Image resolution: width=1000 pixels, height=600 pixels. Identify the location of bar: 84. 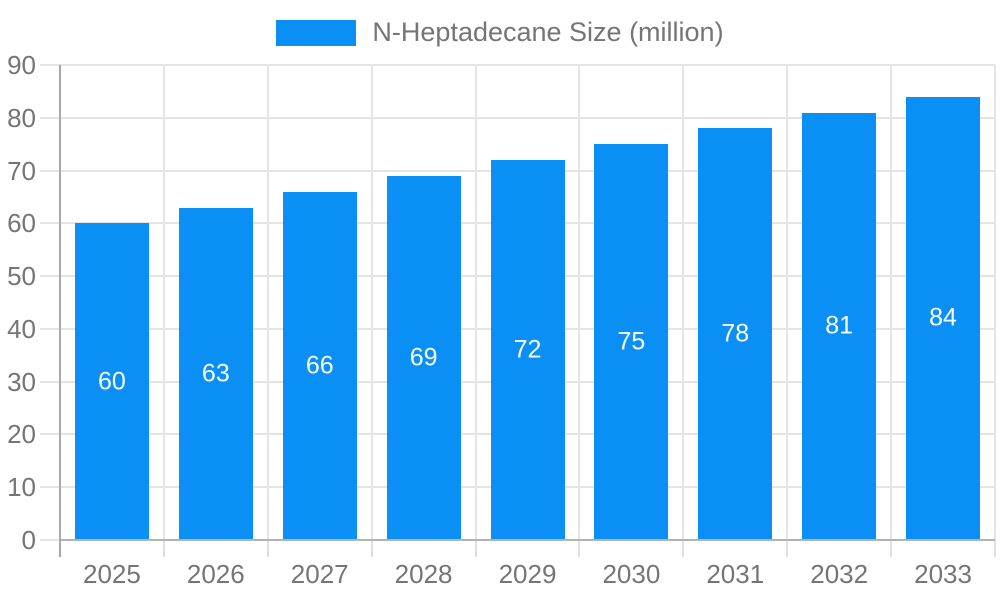
(943, 318).